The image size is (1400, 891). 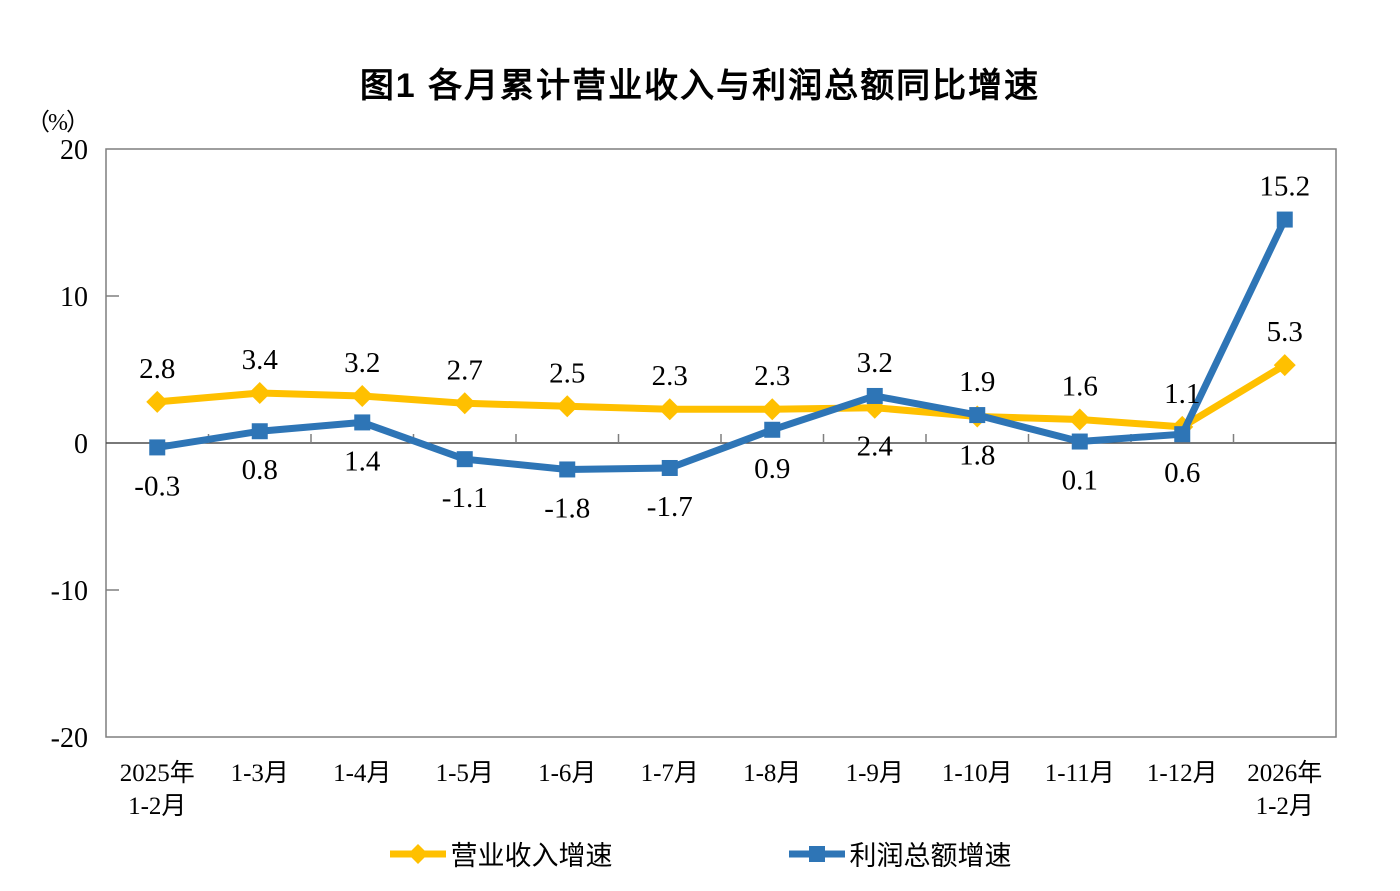 What do you see at coordinates (977, 456) in the screenshot?
I see `data-point-label: 1.8` at bounding box center [977, 456].